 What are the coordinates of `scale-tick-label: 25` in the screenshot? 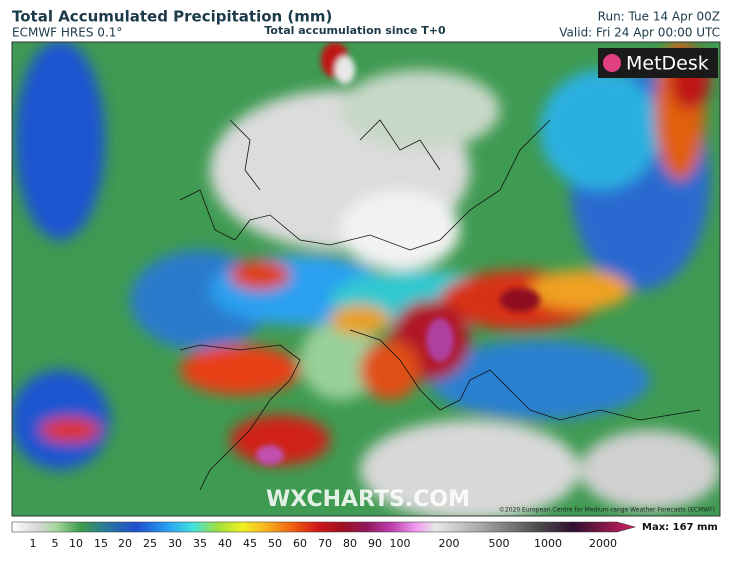 It's located at (150, 543).